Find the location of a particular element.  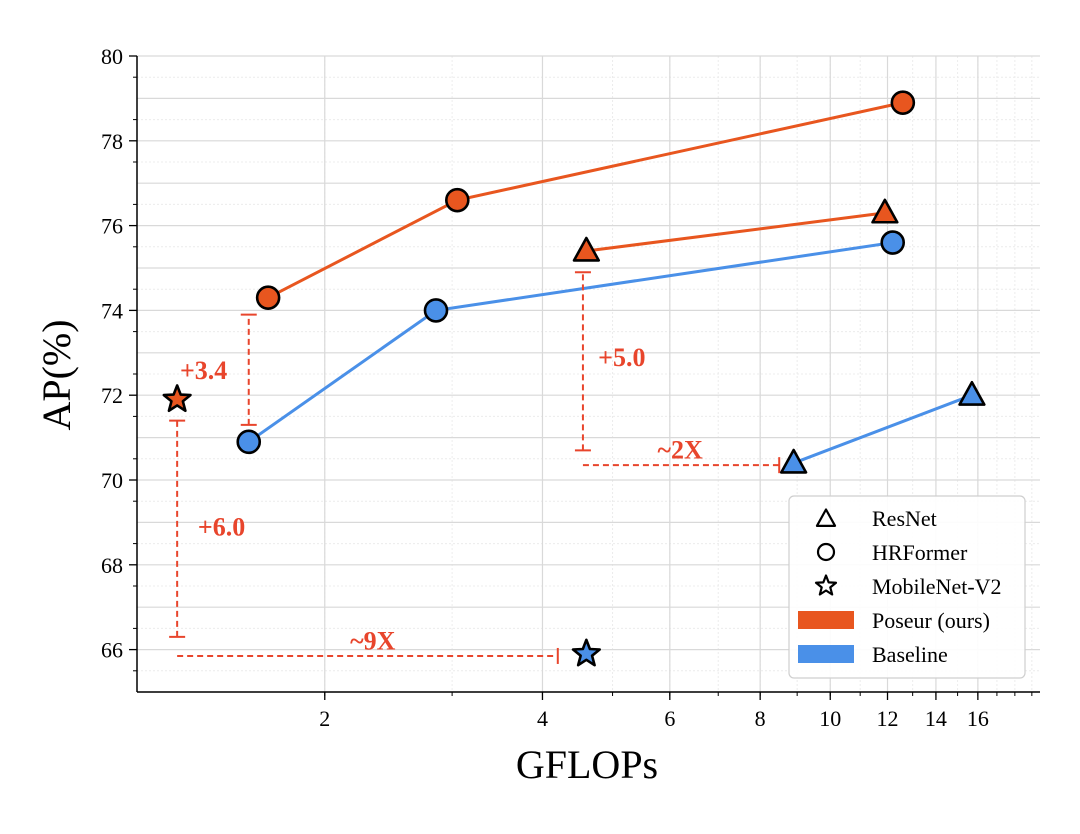

y-tick-label: 78 is located at coordinates (112, 141).